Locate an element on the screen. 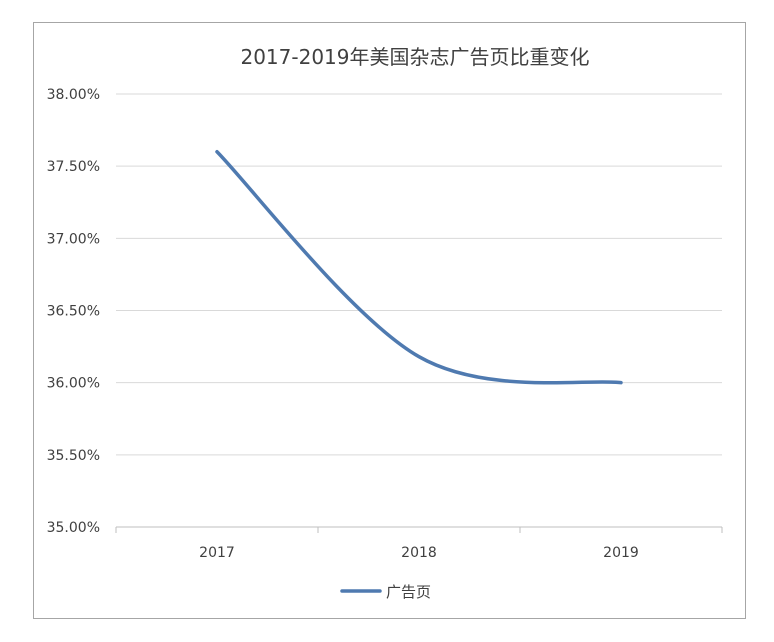 Image resolution: width=774 pixels, height=642 pixels. y-tick-label: 37.50% is located at coordinates (73, 167).